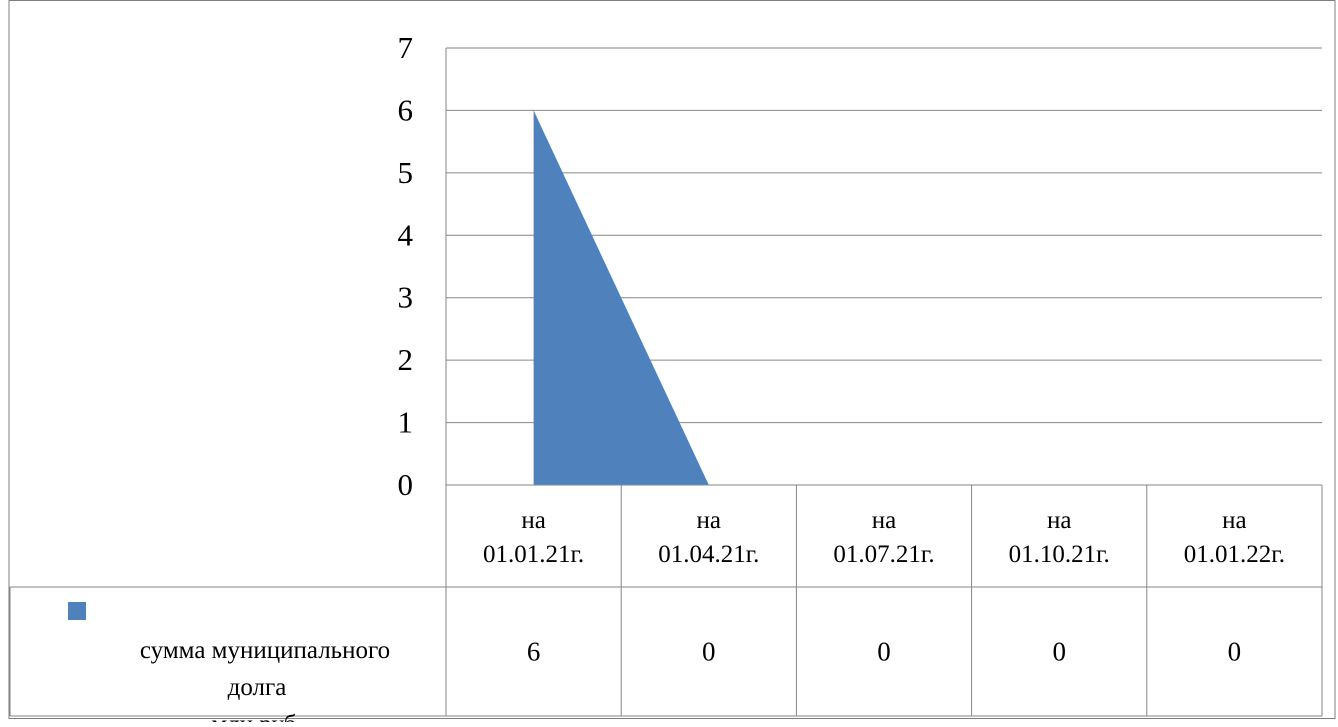 The image size is (1338, 727). Describe the element at coordinates (406, 109) in the screenshot. I see `y-tick-label: 6` at that location.